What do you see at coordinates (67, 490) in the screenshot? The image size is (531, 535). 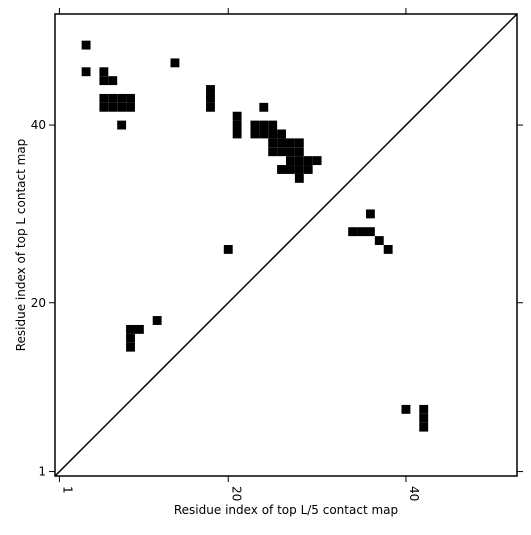 I see `x-tick-label: 1` at bounding box center [67, 490].